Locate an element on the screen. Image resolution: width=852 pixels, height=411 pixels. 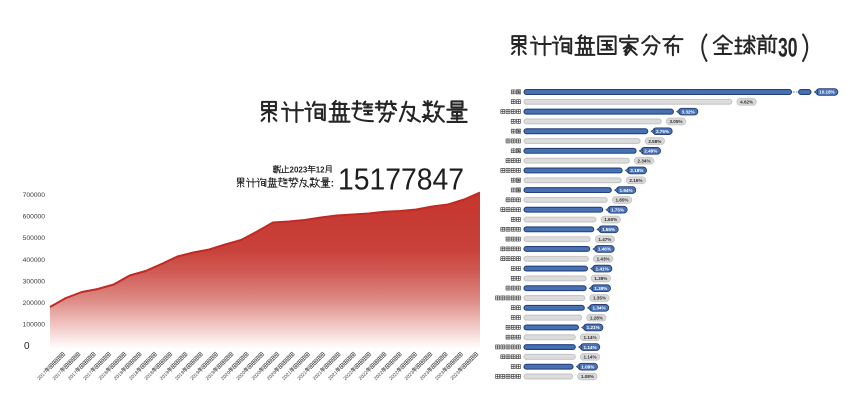
svg-text: 500000 is located at coordinates (34, 238).